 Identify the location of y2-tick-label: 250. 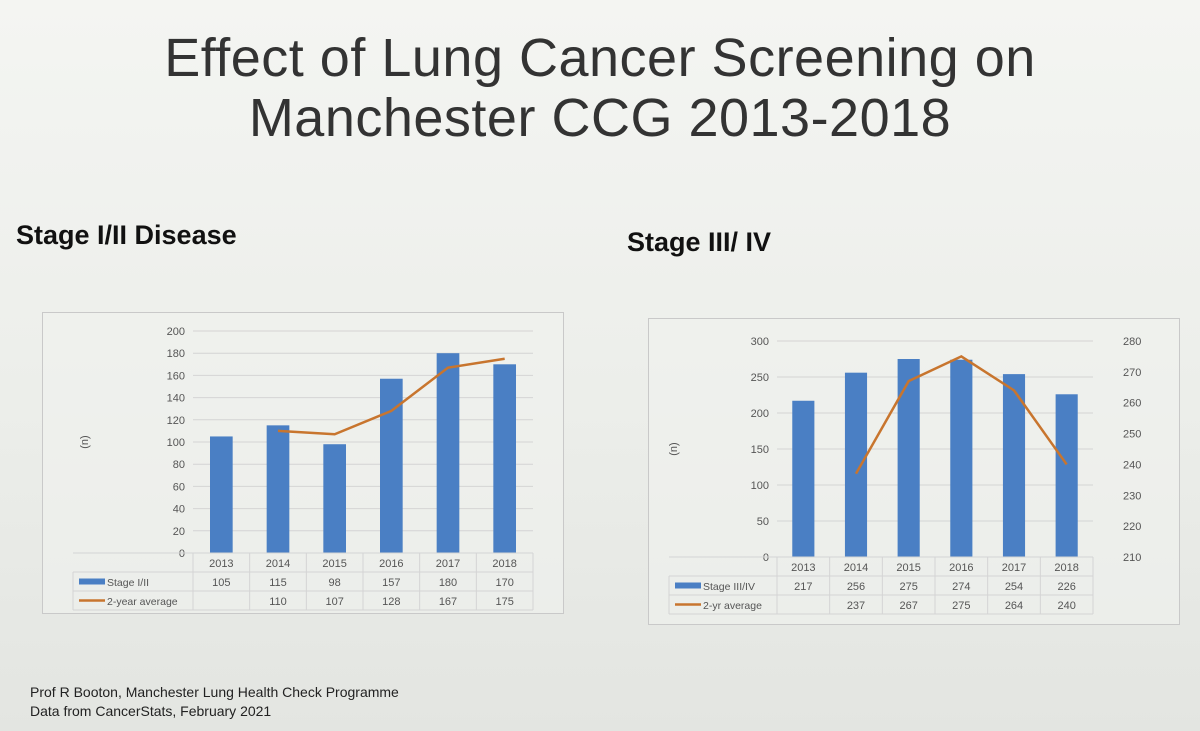
(1132, 435).